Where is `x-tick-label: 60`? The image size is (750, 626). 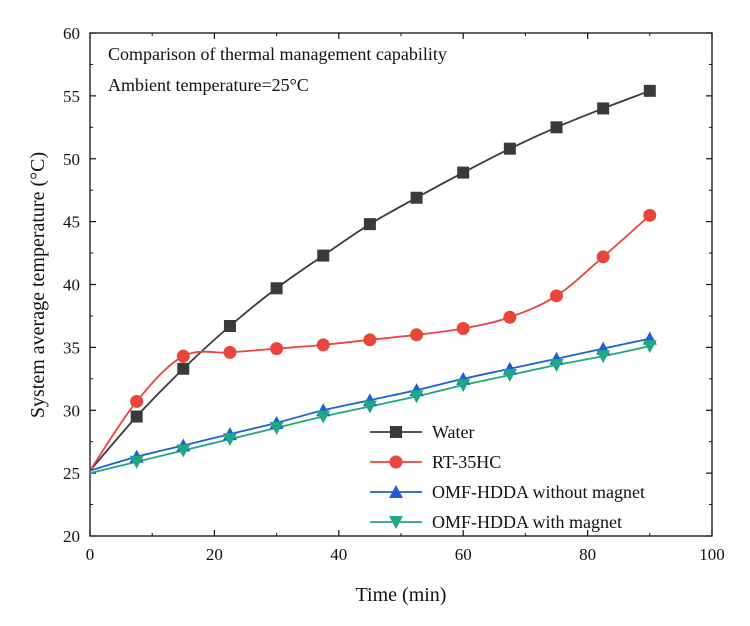
x-tick-label: 60 is located at coordinates (463, 554).